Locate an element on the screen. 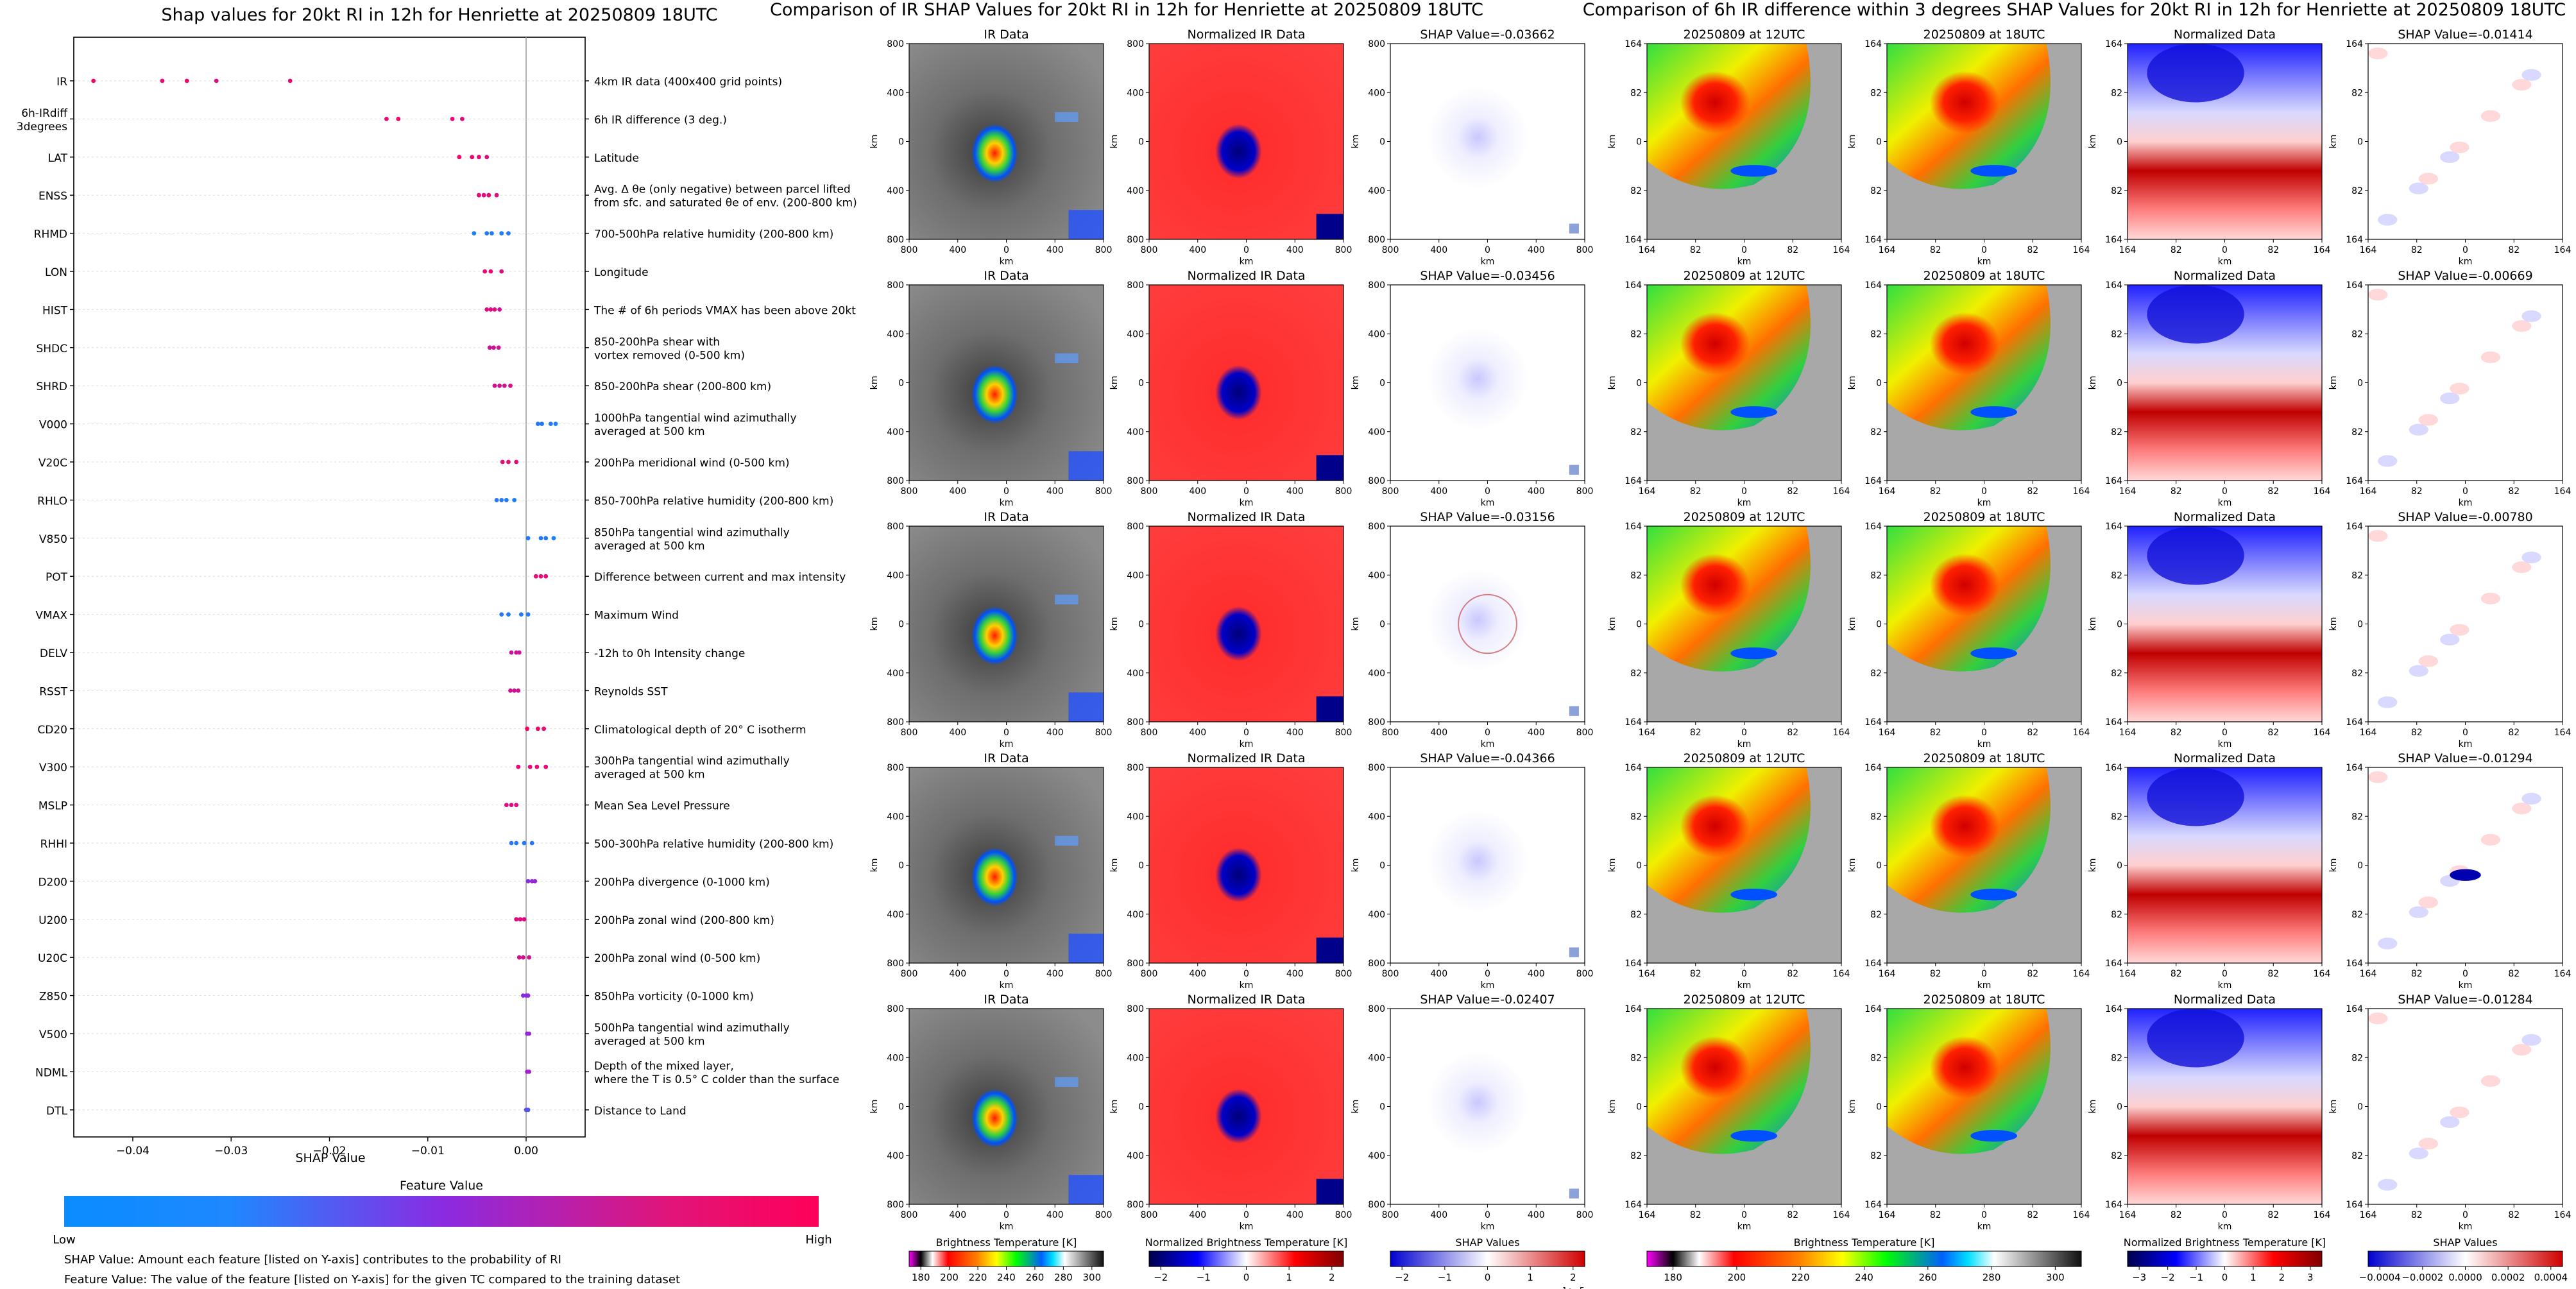 This screenshot has height=1289, width=2576. colorbar-tick-label: −1 is located at coordinates (1204, 1277).